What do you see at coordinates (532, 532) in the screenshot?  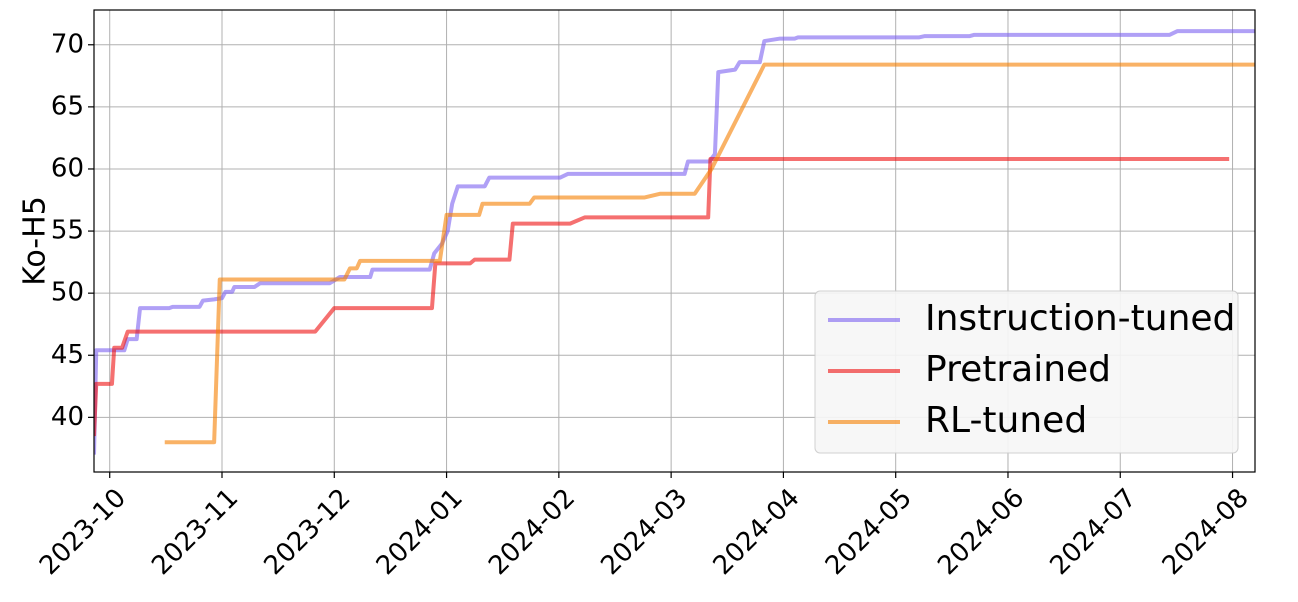 I see `x-tick-label: 2024-02` at bounding box center [532, 532].